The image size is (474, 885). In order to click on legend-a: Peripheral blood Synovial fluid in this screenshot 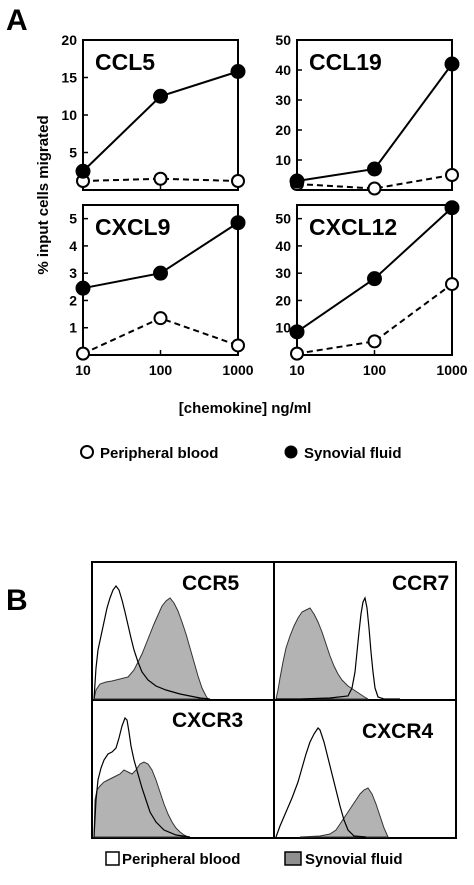, I will do `click(241, 453)`.